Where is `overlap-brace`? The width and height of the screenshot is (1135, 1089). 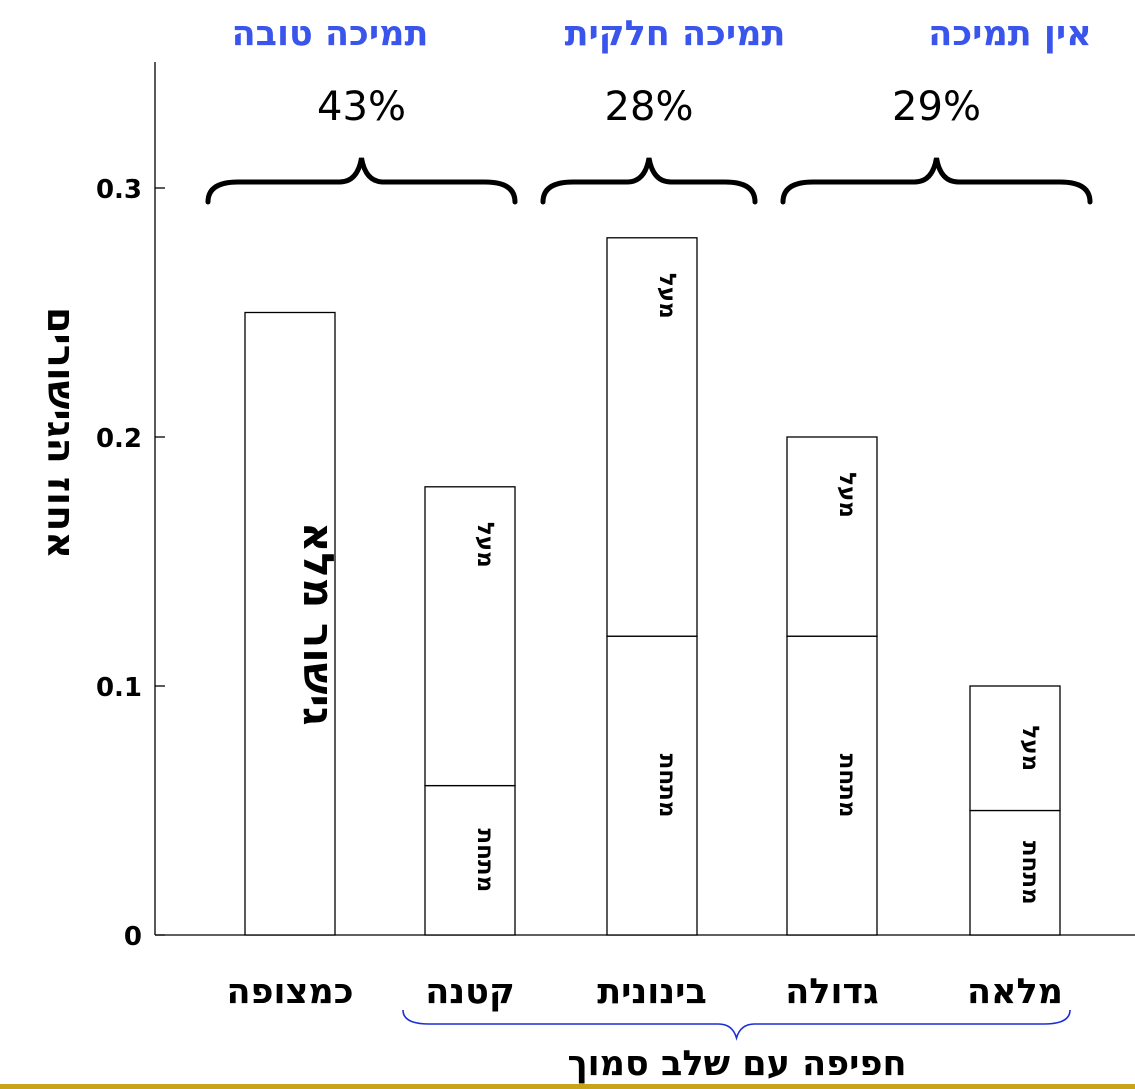 overlap-brace is located at coordinates (736, 1025).